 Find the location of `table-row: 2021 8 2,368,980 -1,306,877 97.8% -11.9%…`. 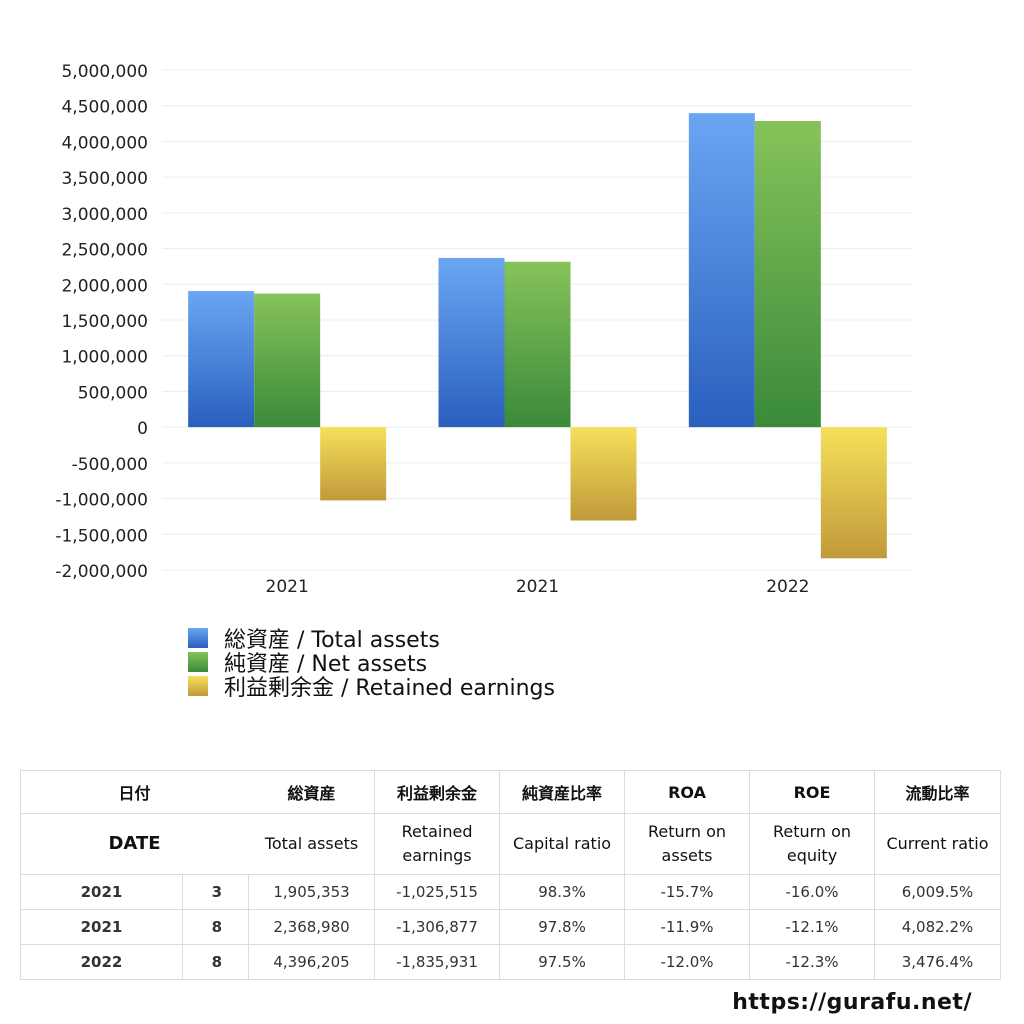

table-row: 2021 8 2,368,980 -1,306,877 97.8% -11.9%… is located at coordinates (511, 927).